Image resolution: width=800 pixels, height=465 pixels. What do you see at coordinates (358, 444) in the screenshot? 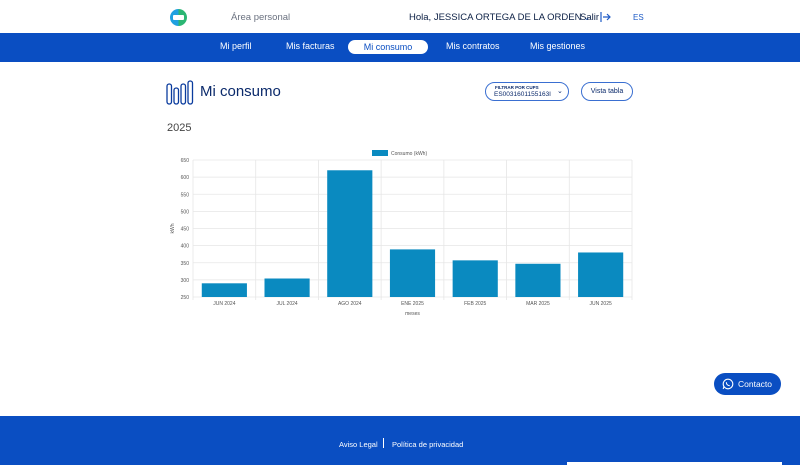
I see `footer-link-aviso-legal: Aviso Legal` at bounding box center [358, 444].